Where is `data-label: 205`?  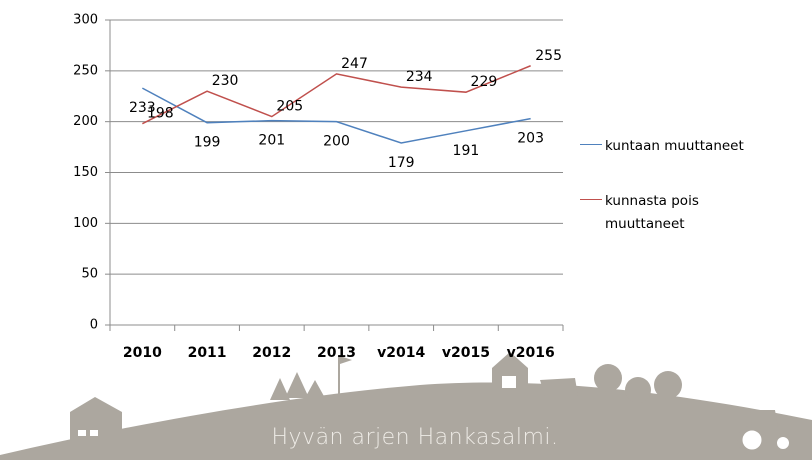
data-label: 205 is located at coordinates (289, 107).